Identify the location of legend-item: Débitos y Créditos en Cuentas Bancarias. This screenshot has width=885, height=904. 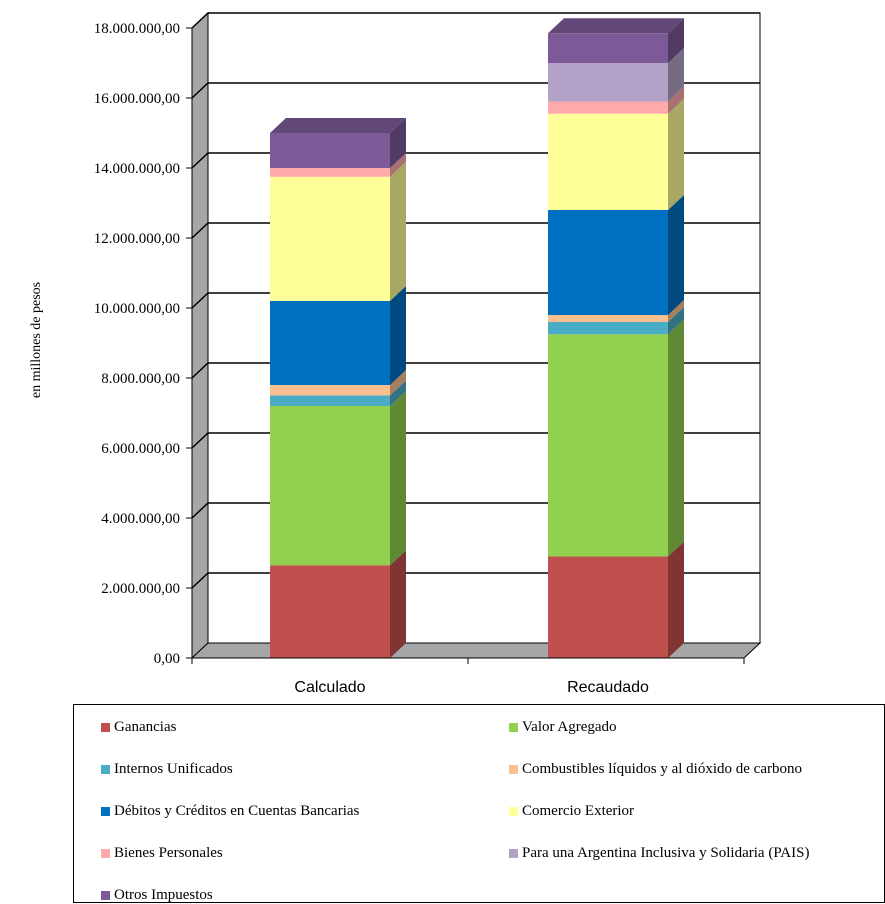
(230, 811).